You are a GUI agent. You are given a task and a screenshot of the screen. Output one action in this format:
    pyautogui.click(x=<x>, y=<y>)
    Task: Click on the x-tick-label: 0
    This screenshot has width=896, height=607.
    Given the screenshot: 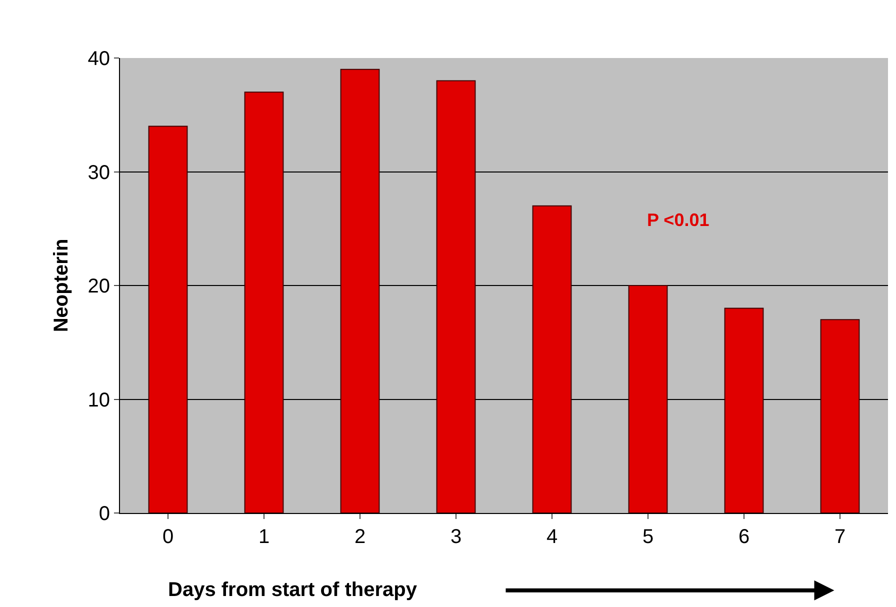 What is the action you would take?
    pyautogui.click(x=168, y=537)
    